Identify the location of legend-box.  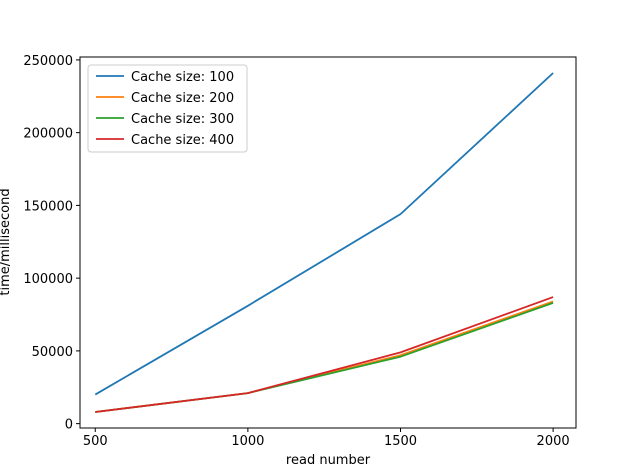
(167, 108).